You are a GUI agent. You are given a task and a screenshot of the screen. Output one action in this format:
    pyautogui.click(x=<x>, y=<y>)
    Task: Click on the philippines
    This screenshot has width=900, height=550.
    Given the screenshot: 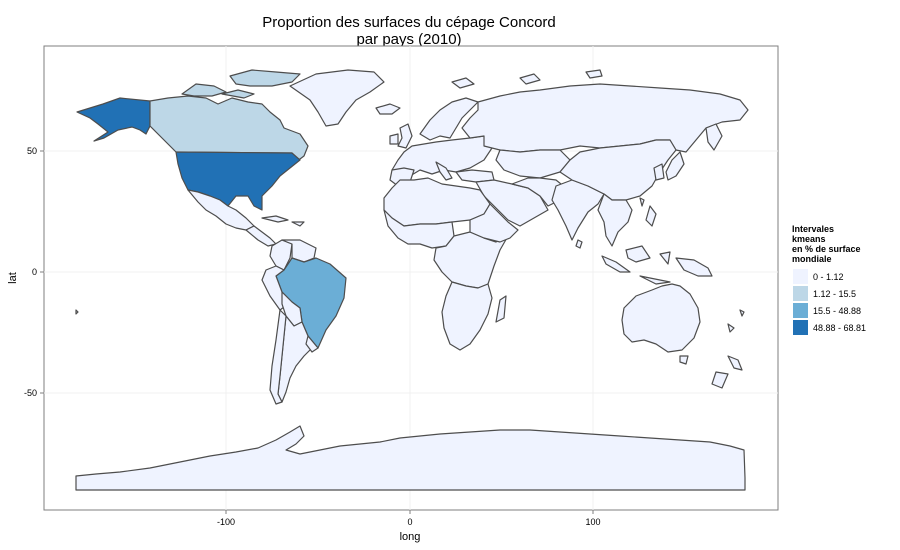 What is the action you would take?
    pyautogui.click(x=648, y=212)
    